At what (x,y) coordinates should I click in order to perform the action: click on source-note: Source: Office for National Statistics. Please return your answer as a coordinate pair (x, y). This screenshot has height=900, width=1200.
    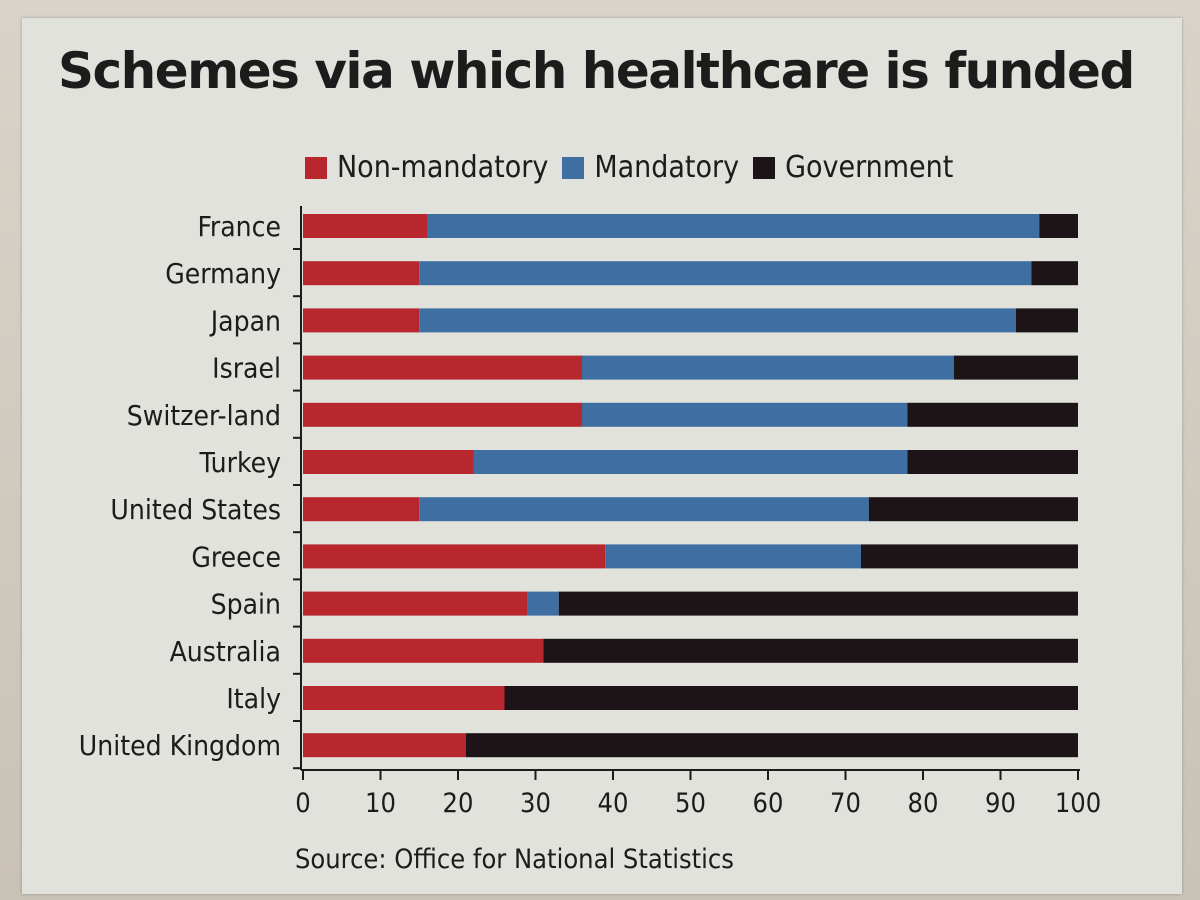
    Looking at the image, I should click on (514, 859).